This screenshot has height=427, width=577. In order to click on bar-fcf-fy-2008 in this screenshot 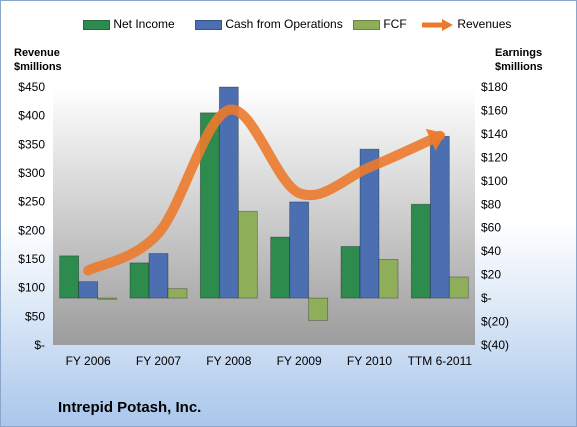, I will do `click(247, 254)`.